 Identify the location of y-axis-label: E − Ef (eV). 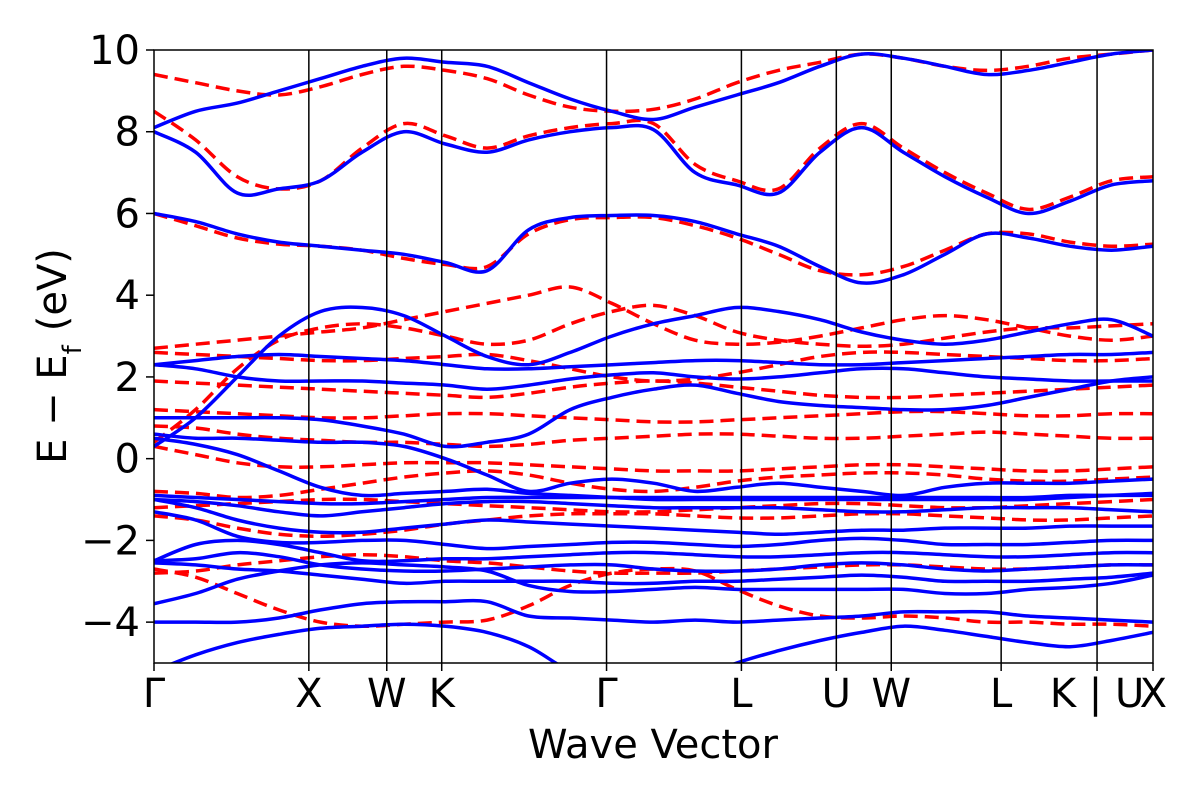
(59, 356).